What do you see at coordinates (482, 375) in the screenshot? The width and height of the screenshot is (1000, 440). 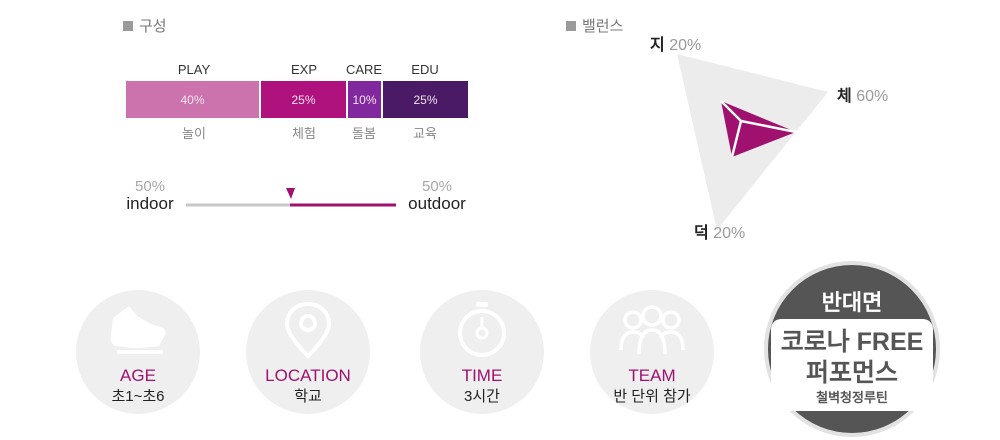 I see `time-title: TIME` at bounding box center [482, 375].